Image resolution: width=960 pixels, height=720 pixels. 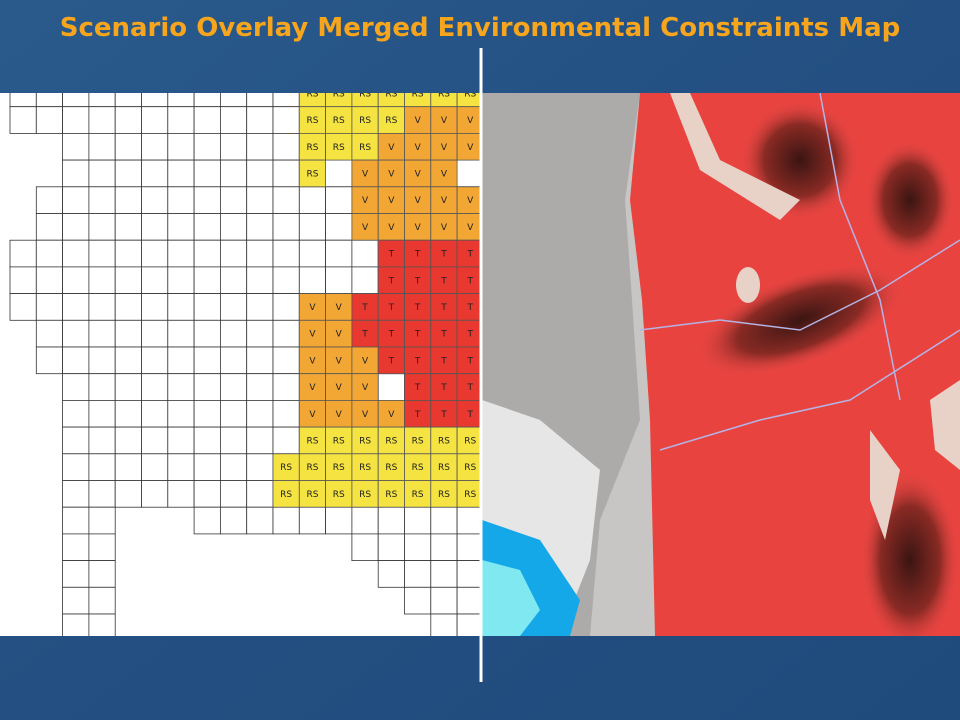 What do you see at coordinates (799, 285) in the screenshot?
I see `stream` at bounding box center [799, 285].